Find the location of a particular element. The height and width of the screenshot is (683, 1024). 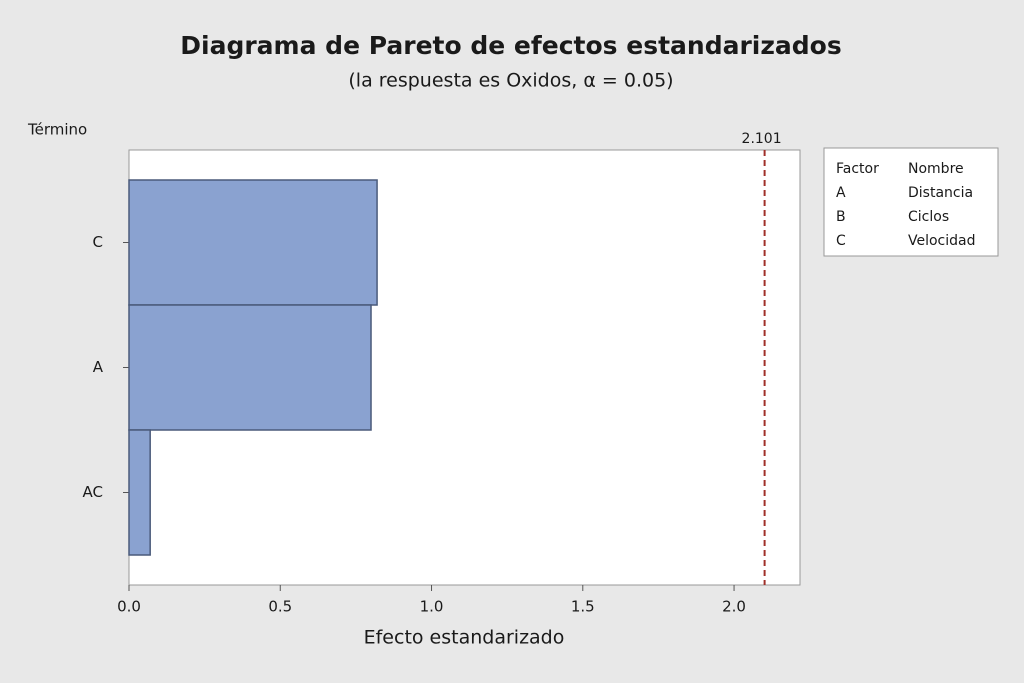

x-axis-label: Efecto estandarizado is located at coordinates (464, 638).